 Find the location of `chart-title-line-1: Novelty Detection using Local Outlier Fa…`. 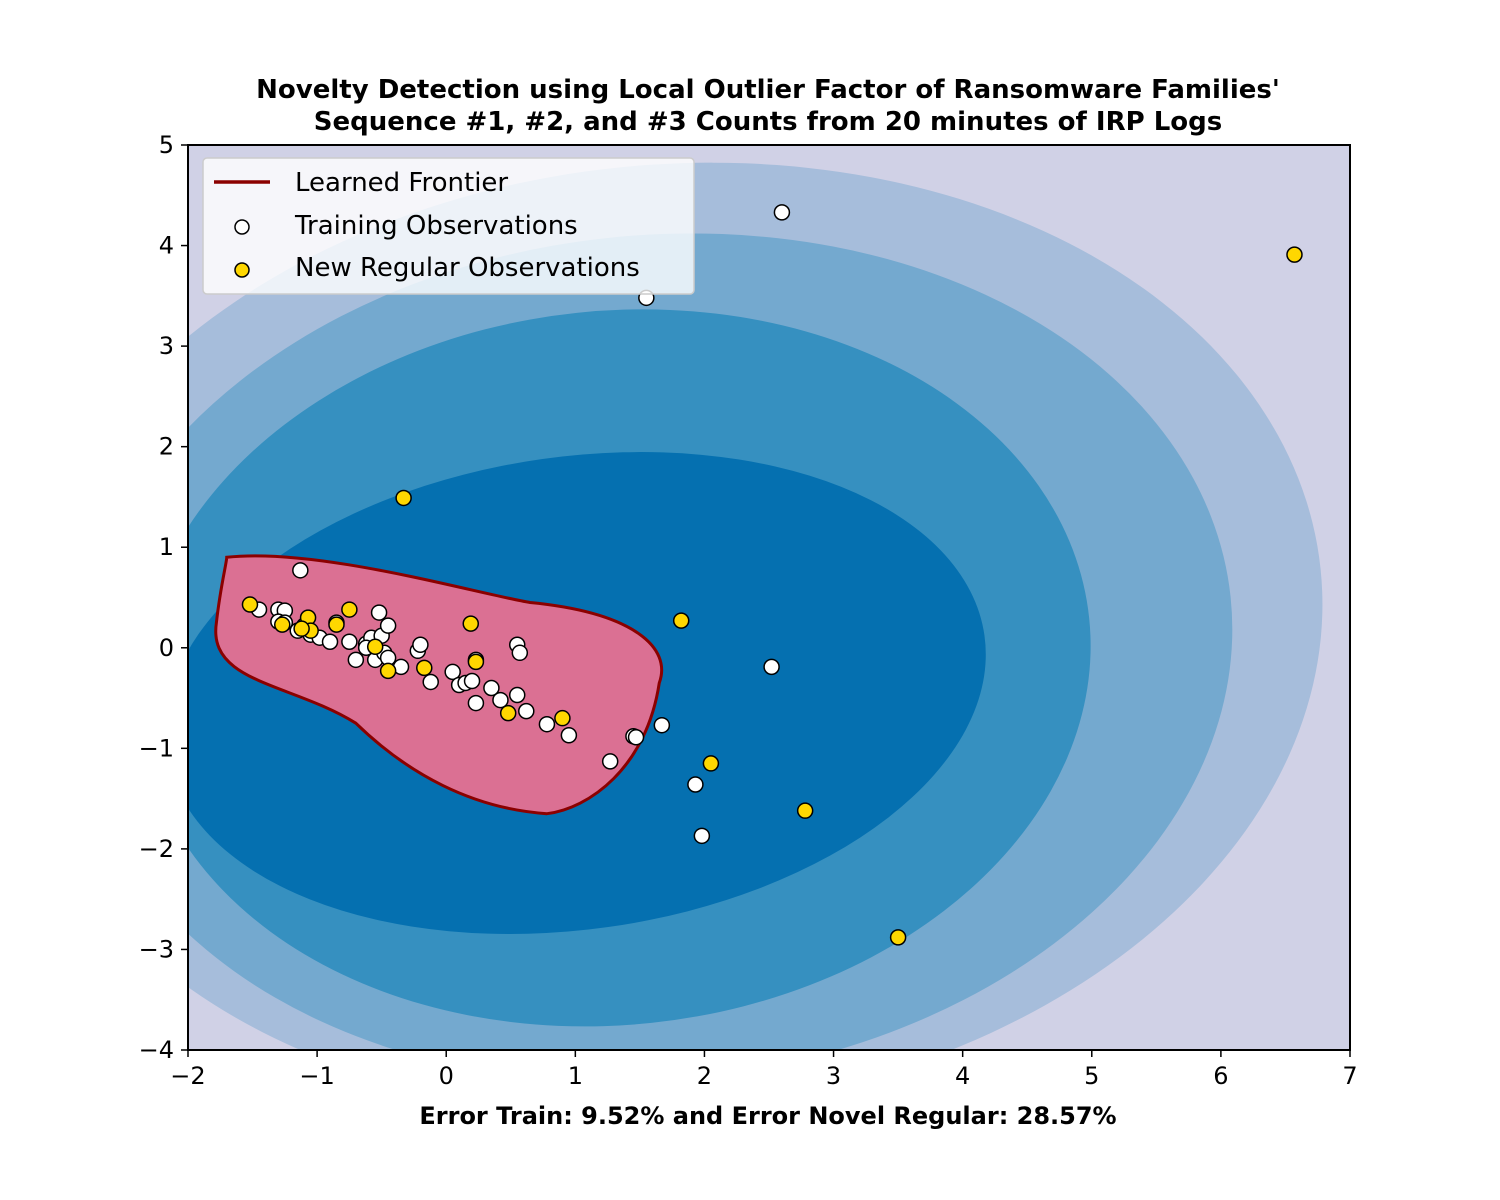

chart-title-line-1: Novelty Detection using Local Outlier Fa… is located at coordinates (768, 90).